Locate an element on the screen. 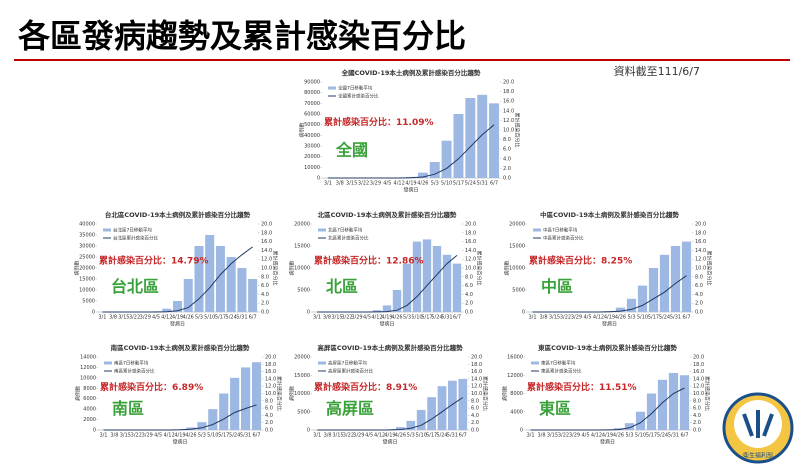 The height and width of the screenshot is (474, 800). legend-swatch is located at coordinates (108, 363).